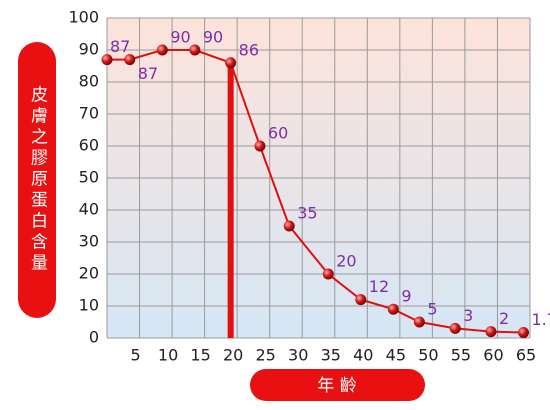 The width and height of the screenshot is (550, 410). Describe the element at coordinates (504, 318) in the screenshot. I see `value-label: 2` at that location.